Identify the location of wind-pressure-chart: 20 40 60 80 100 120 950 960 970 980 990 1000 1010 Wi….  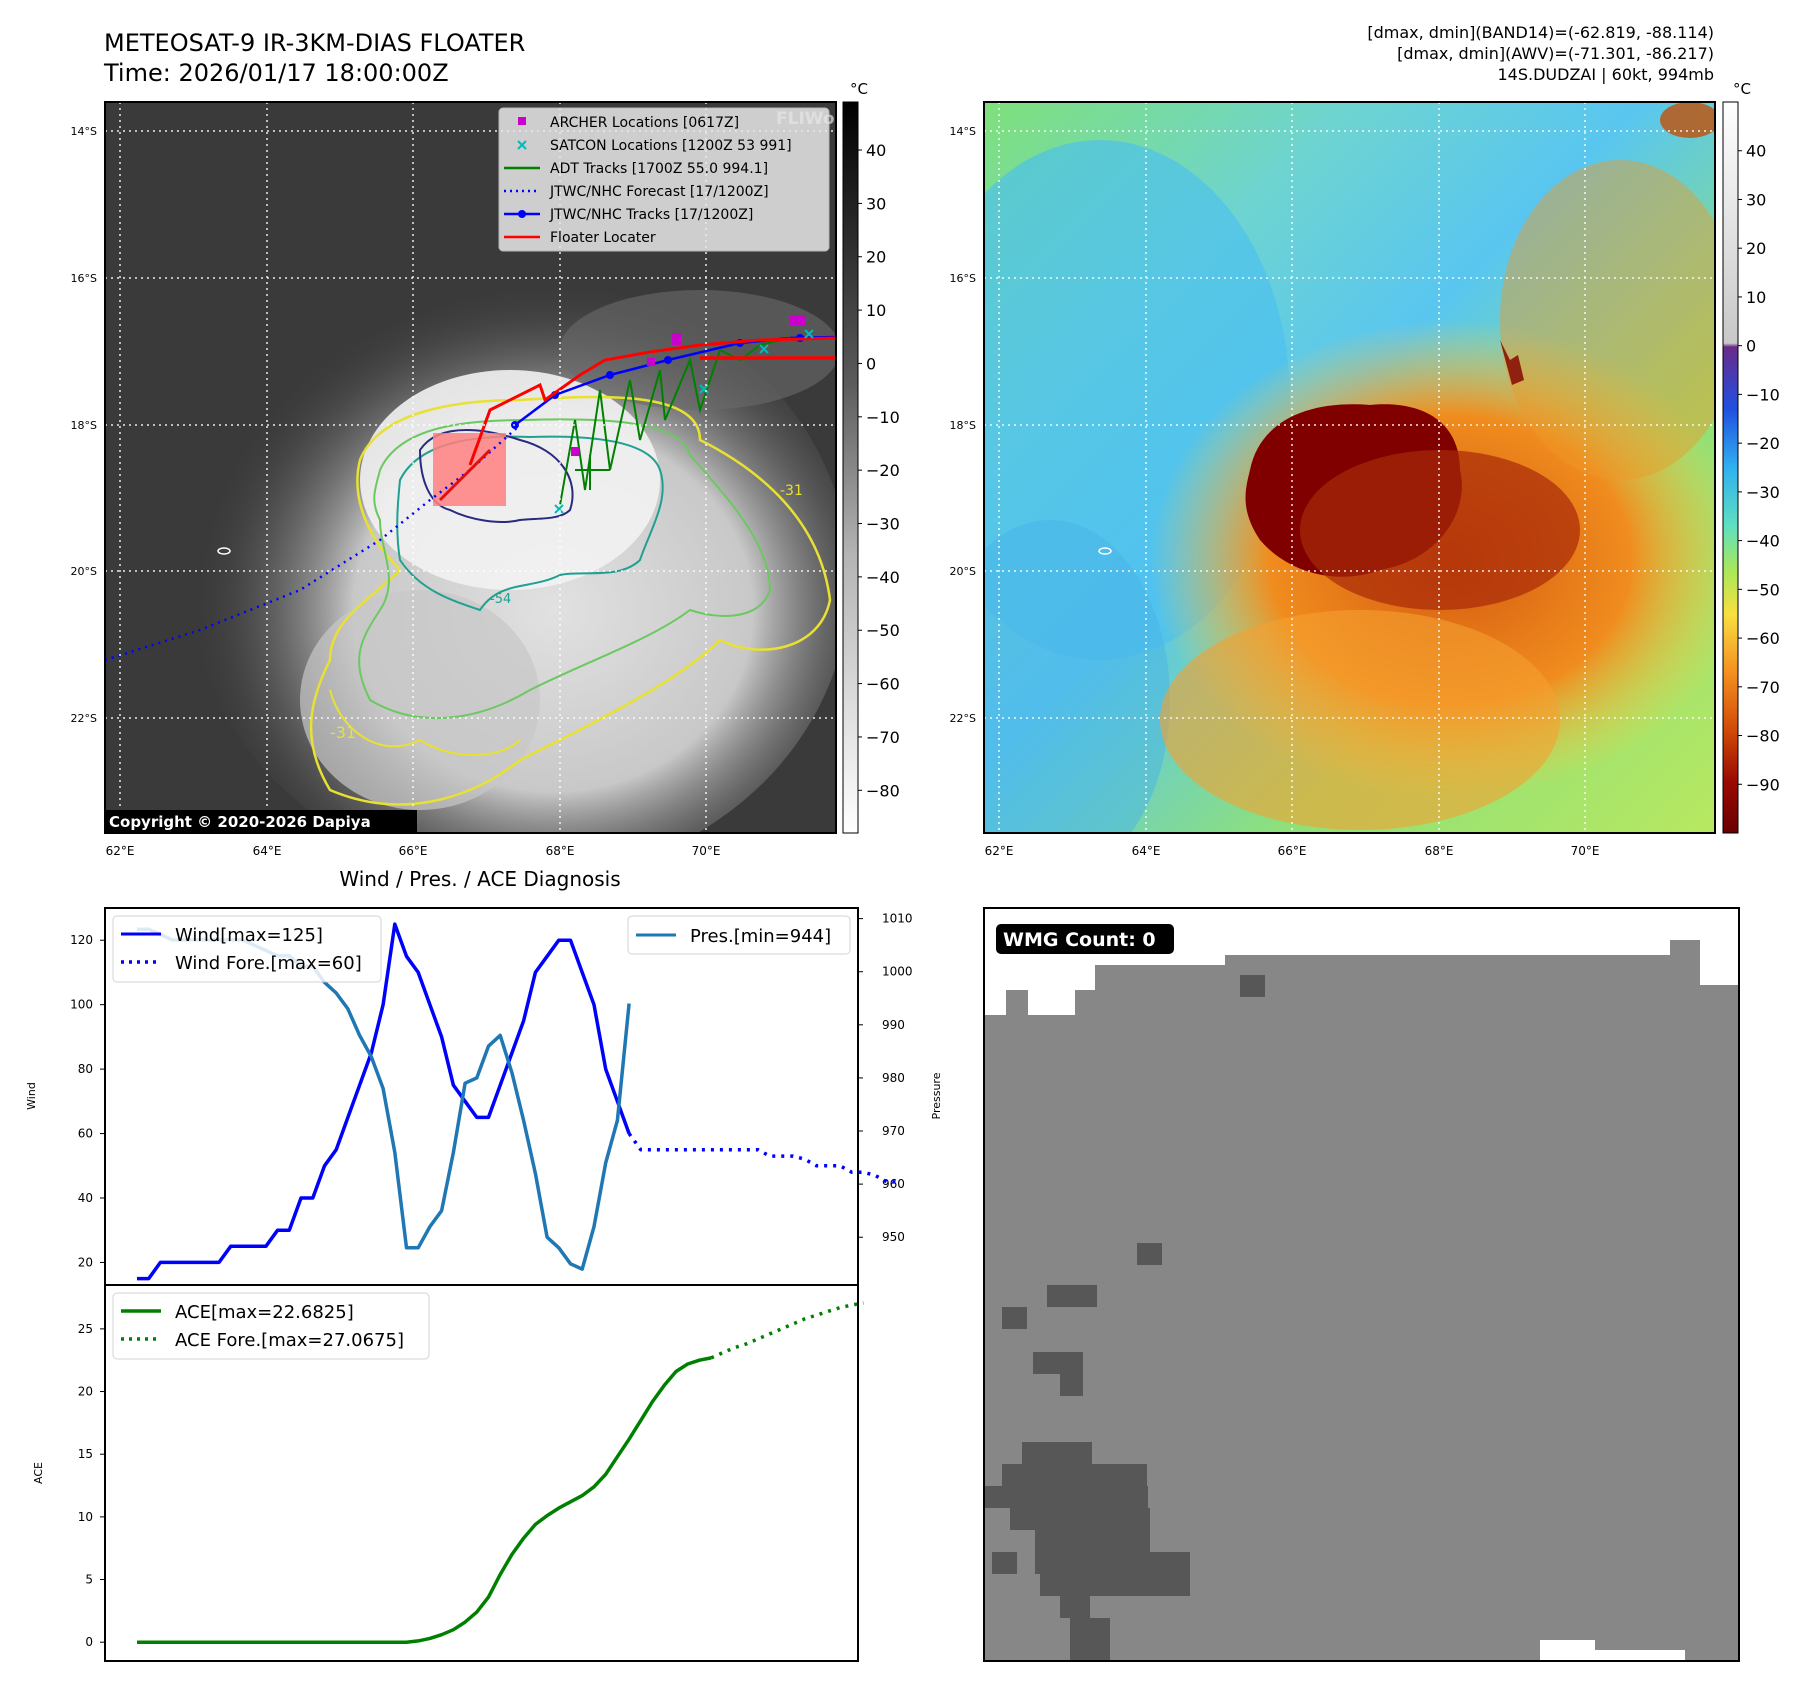
(484, 1096).